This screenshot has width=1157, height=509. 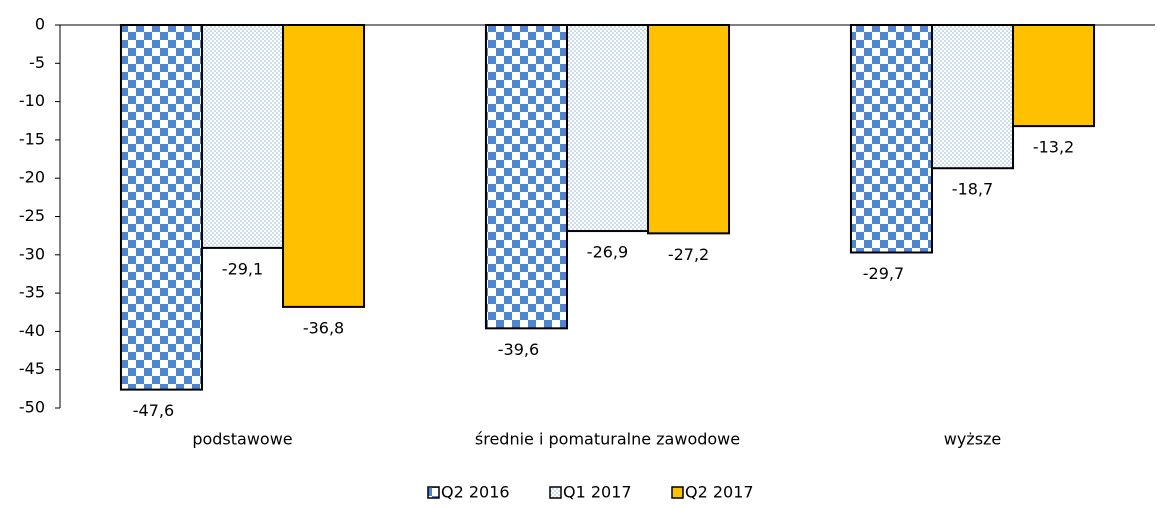 What do you see at coordinates (607, 439) in the screenshot?
I see `x-tick-label: średnie i pomaturalne zawodowe` at bounding box center [607, 439].